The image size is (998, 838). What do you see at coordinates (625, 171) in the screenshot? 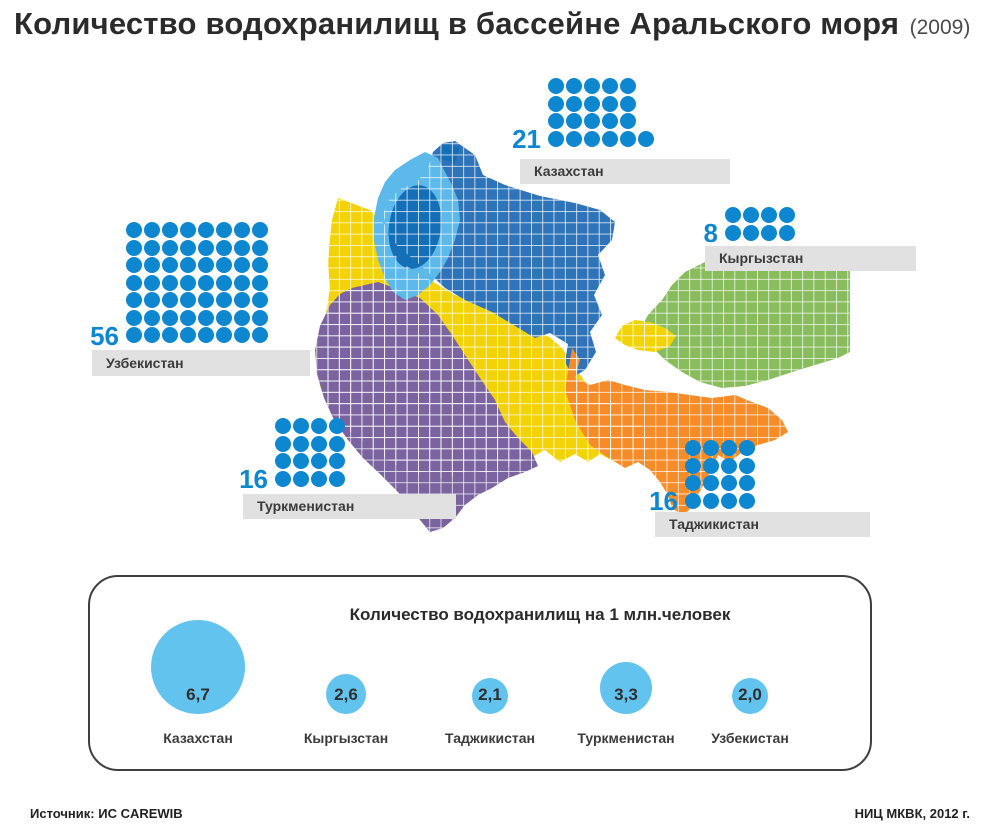
I see `label-bar-kazakhstan: Казахстан` at bounding box center [625, 171].